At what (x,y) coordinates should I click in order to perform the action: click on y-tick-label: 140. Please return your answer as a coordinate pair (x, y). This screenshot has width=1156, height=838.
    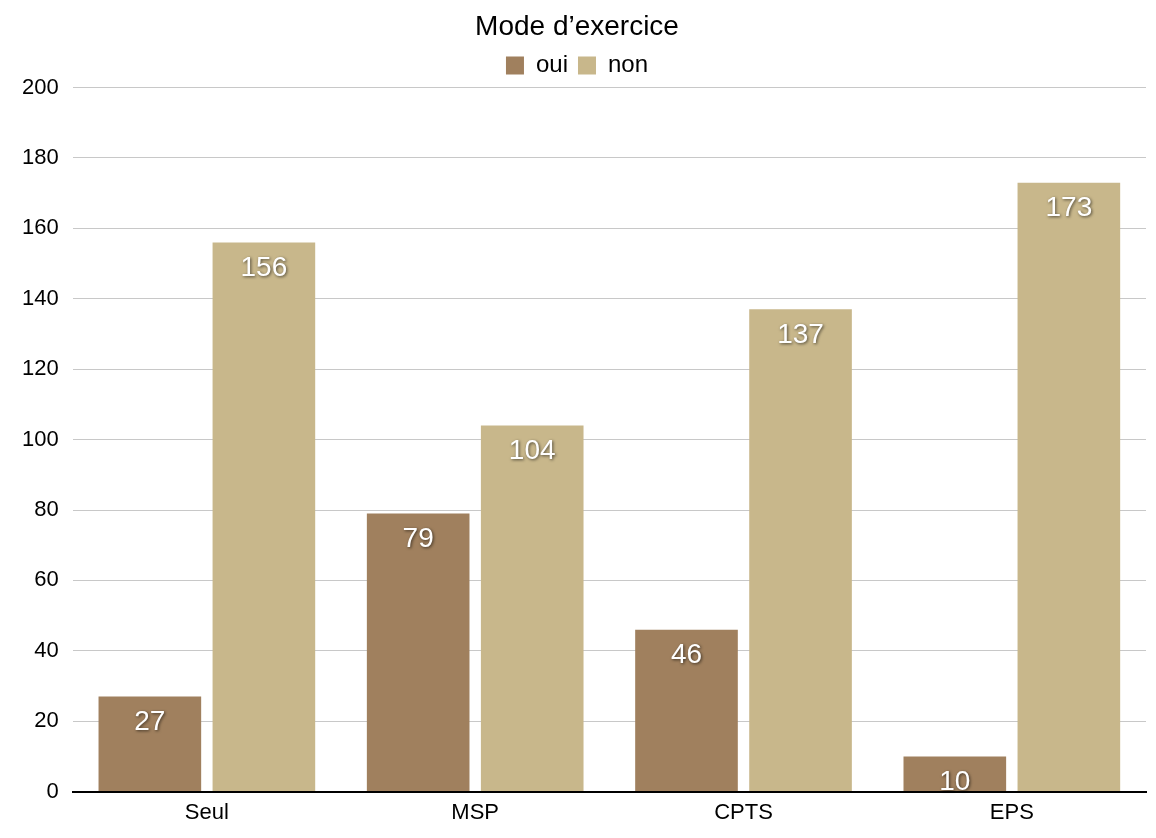
    Looking at the image, I should click on (40, 297).